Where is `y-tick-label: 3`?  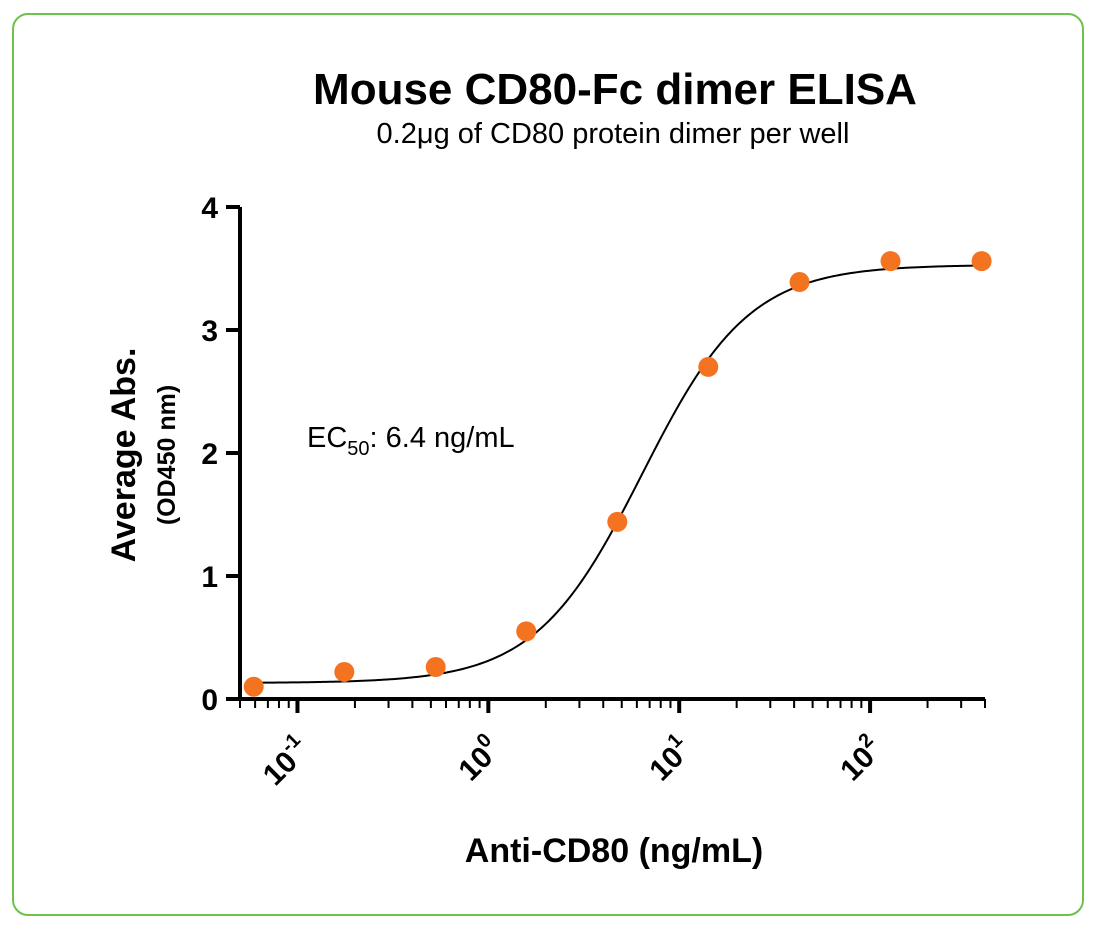 y-tick-label: 3 is located at coordinates (209, 331).